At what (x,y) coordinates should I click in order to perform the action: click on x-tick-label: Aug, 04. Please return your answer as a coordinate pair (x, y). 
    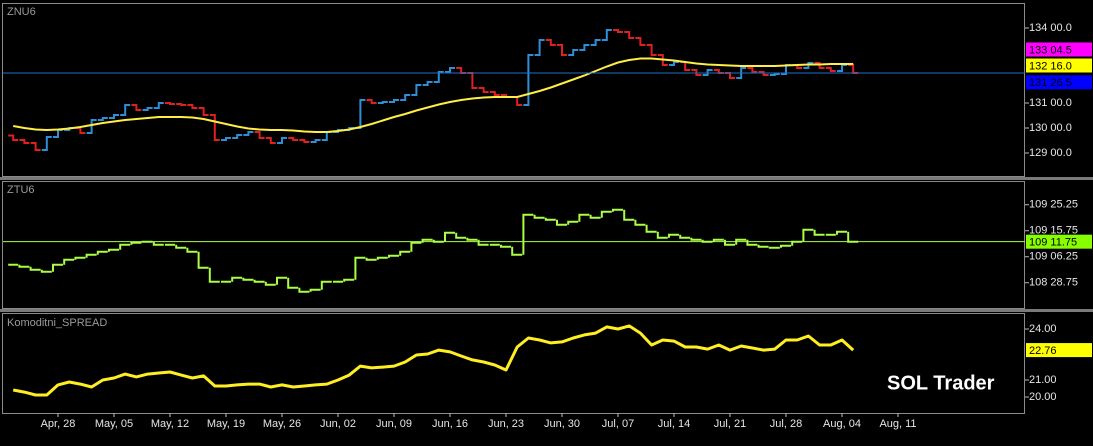
    Looking at the image, I should click on (842, 424).